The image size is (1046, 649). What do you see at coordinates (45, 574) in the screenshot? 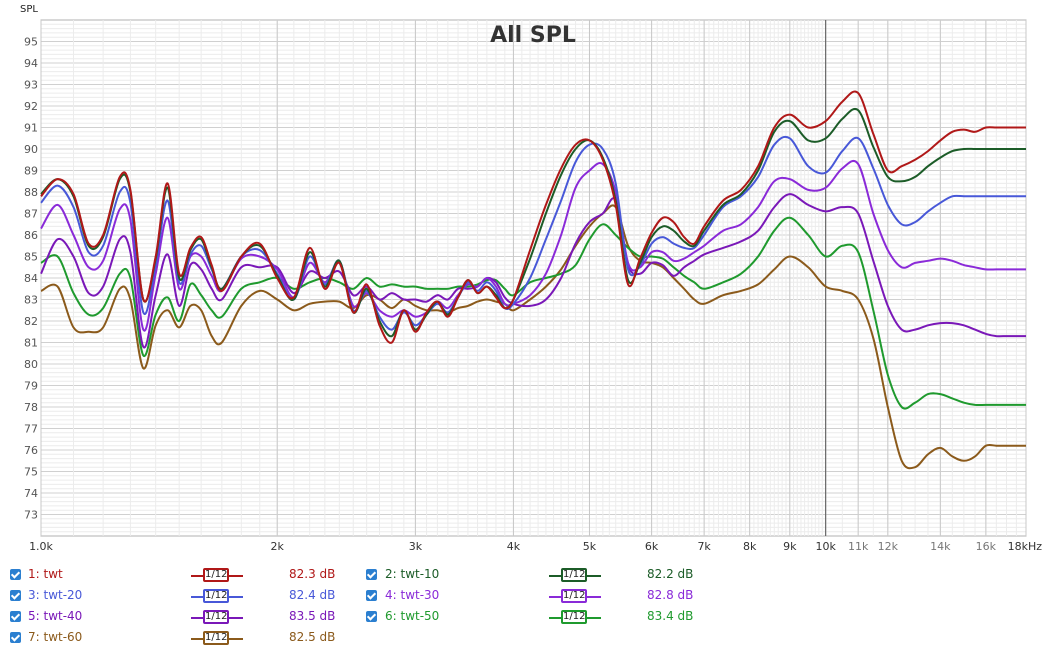
I see `legend-label: 1: twt` at bounding box center [45, 574].